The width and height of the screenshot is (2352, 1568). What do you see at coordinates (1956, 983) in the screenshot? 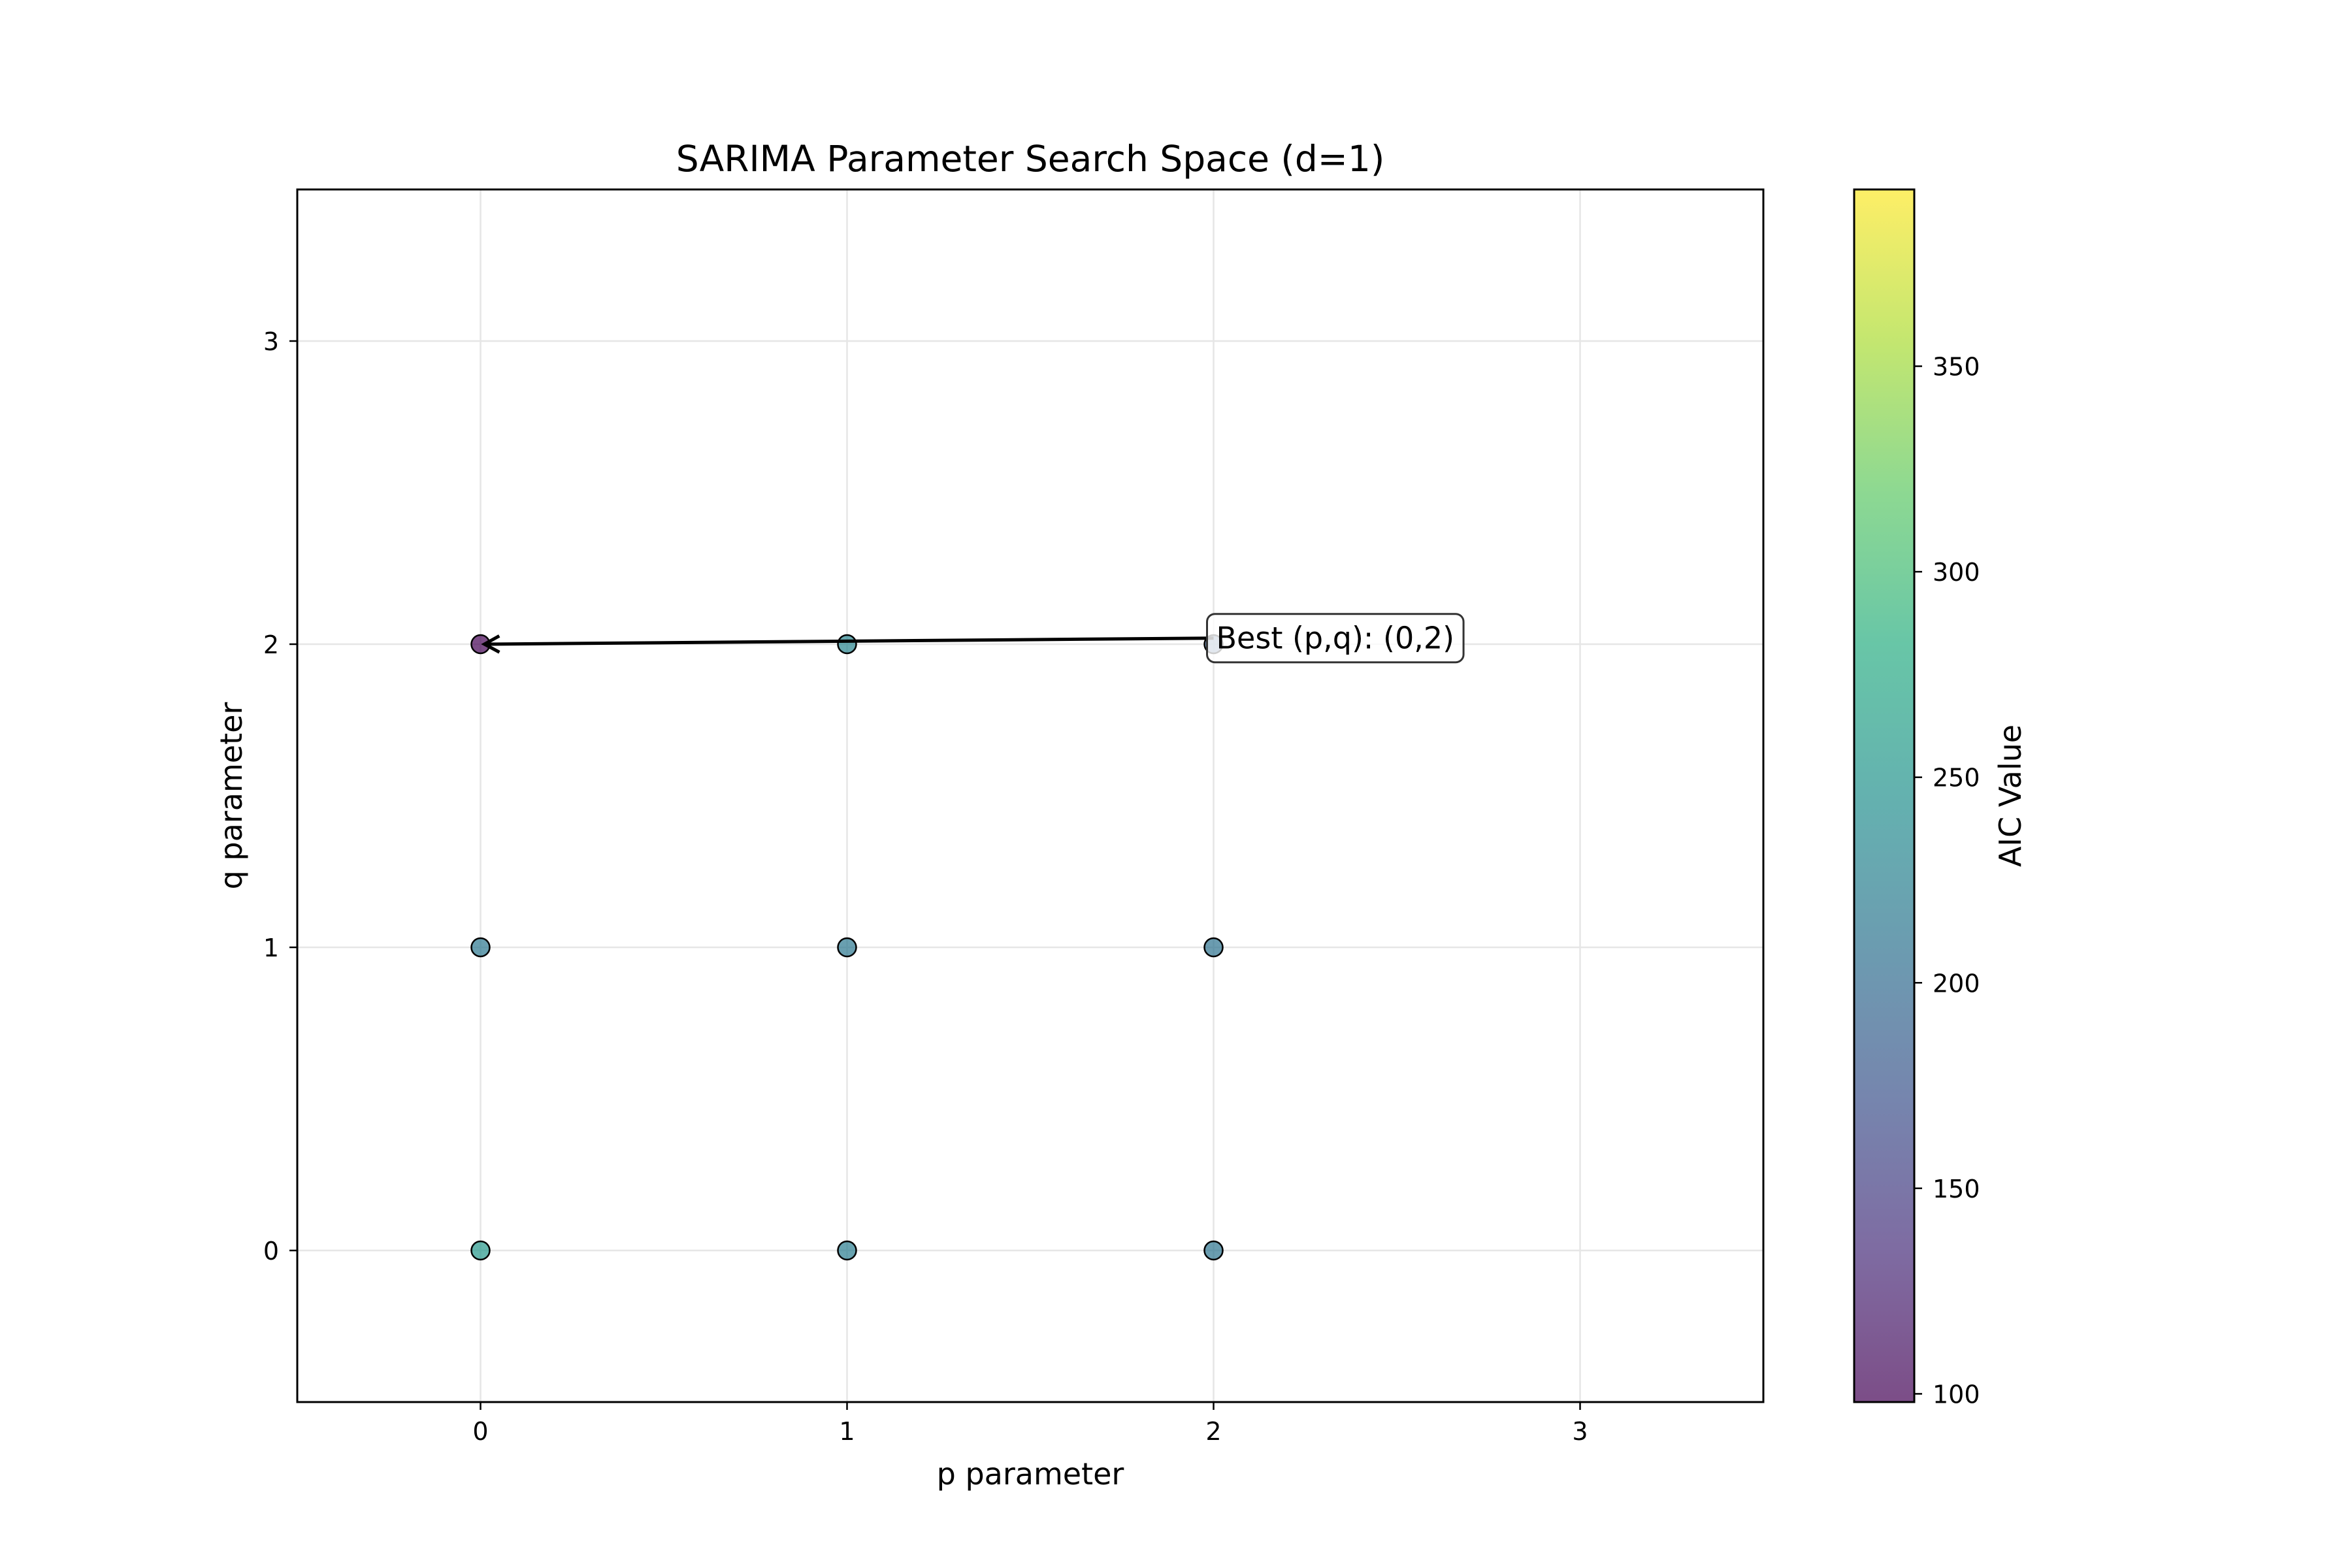
I see `colorbar-tick-label: 200` at bounding box center [1956, 983].